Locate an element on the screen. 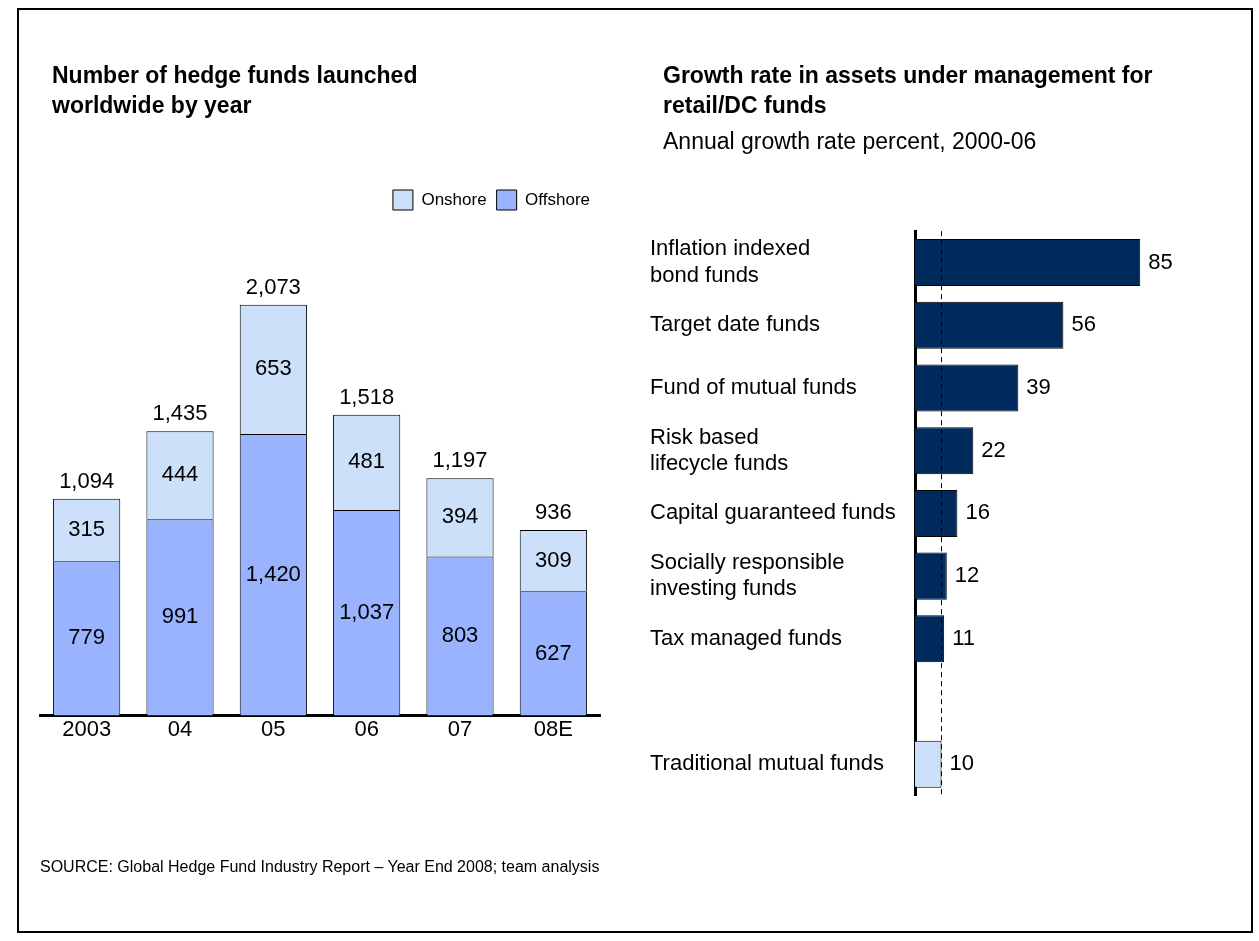 This screenshot has height=941, width=1259. y-tick-label: Target date funds is located at coordinates (735, 324).